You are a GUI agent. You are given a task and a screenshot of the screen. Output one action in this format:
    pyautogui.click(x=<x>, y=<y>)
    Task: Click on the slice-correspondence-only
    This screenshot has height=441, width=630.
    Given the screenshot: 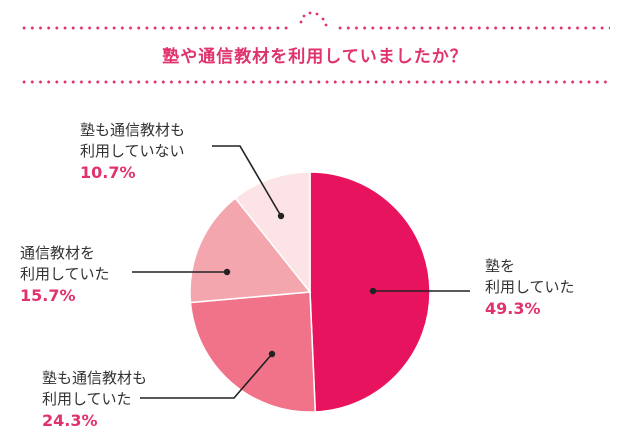 What is the action you would take?
    pyautogui.click(x=250, y=250)
    